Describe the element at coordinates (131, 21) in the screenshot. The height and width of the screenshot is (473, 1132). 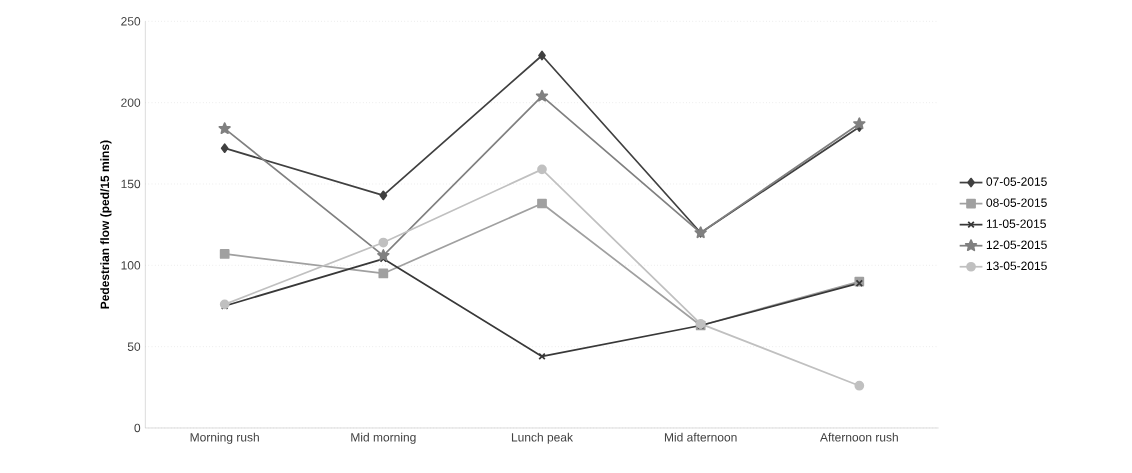
I see `y-tick-label: 250` at that location.